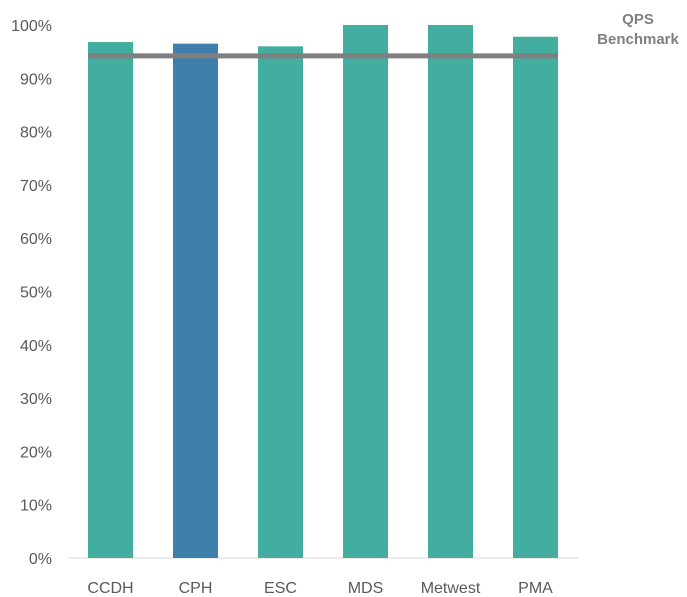 The height and width of the screenshot is (597, 687). Describe the element at coordinates (36, 239) in the screenshot. I see `y-tick-label: 60%` at that location.